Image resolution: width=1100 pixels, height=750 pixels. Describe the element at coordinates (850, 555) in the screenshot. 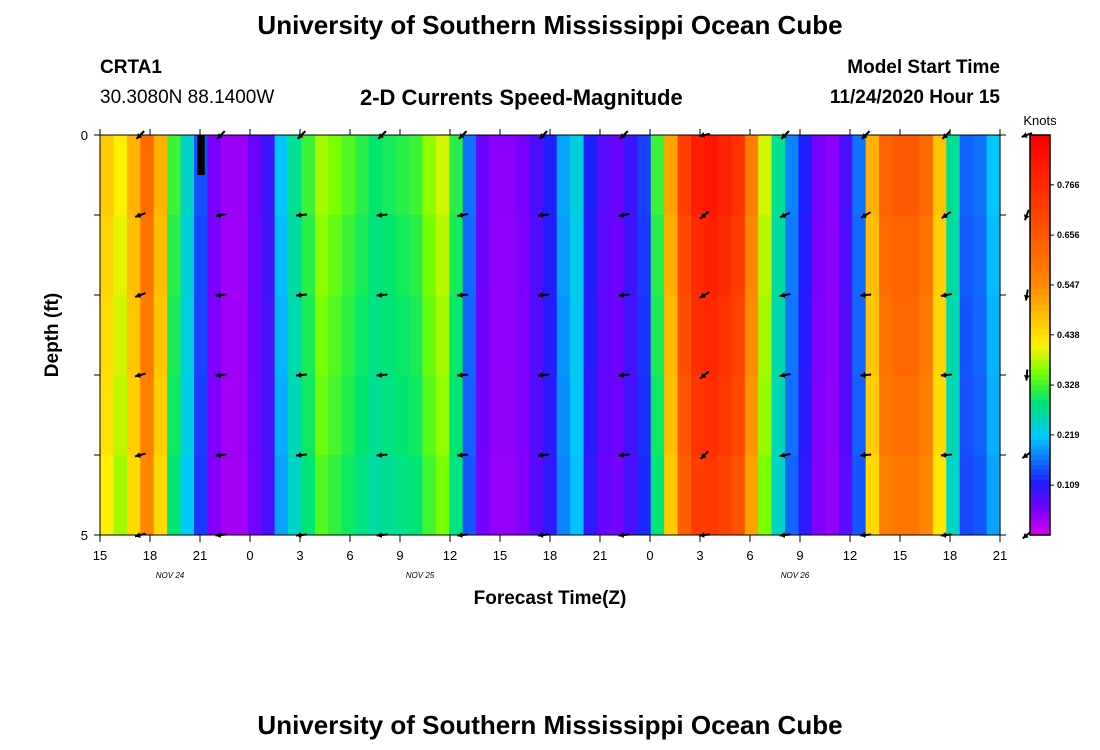

I see `x-tick-label: 12` at that location.